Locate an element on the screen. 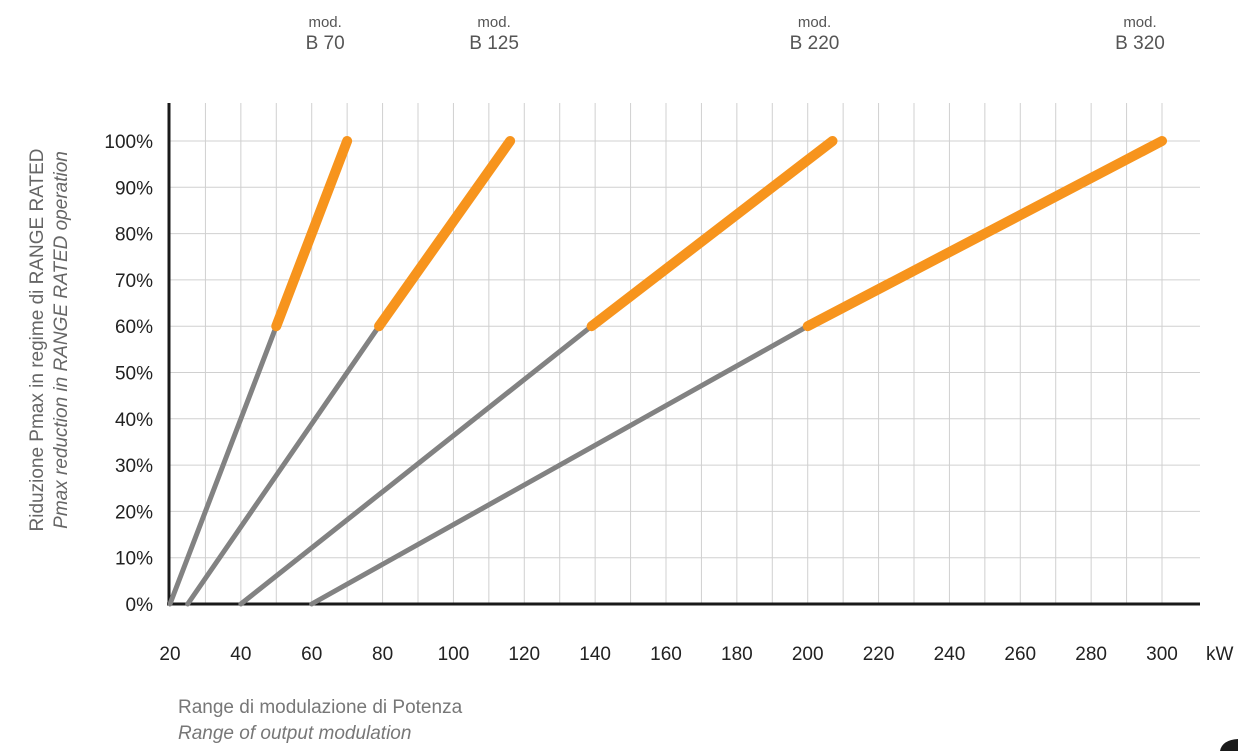 The image size is (1238, 751). x-tick-label: 180 is located at coordinates (737, 654).